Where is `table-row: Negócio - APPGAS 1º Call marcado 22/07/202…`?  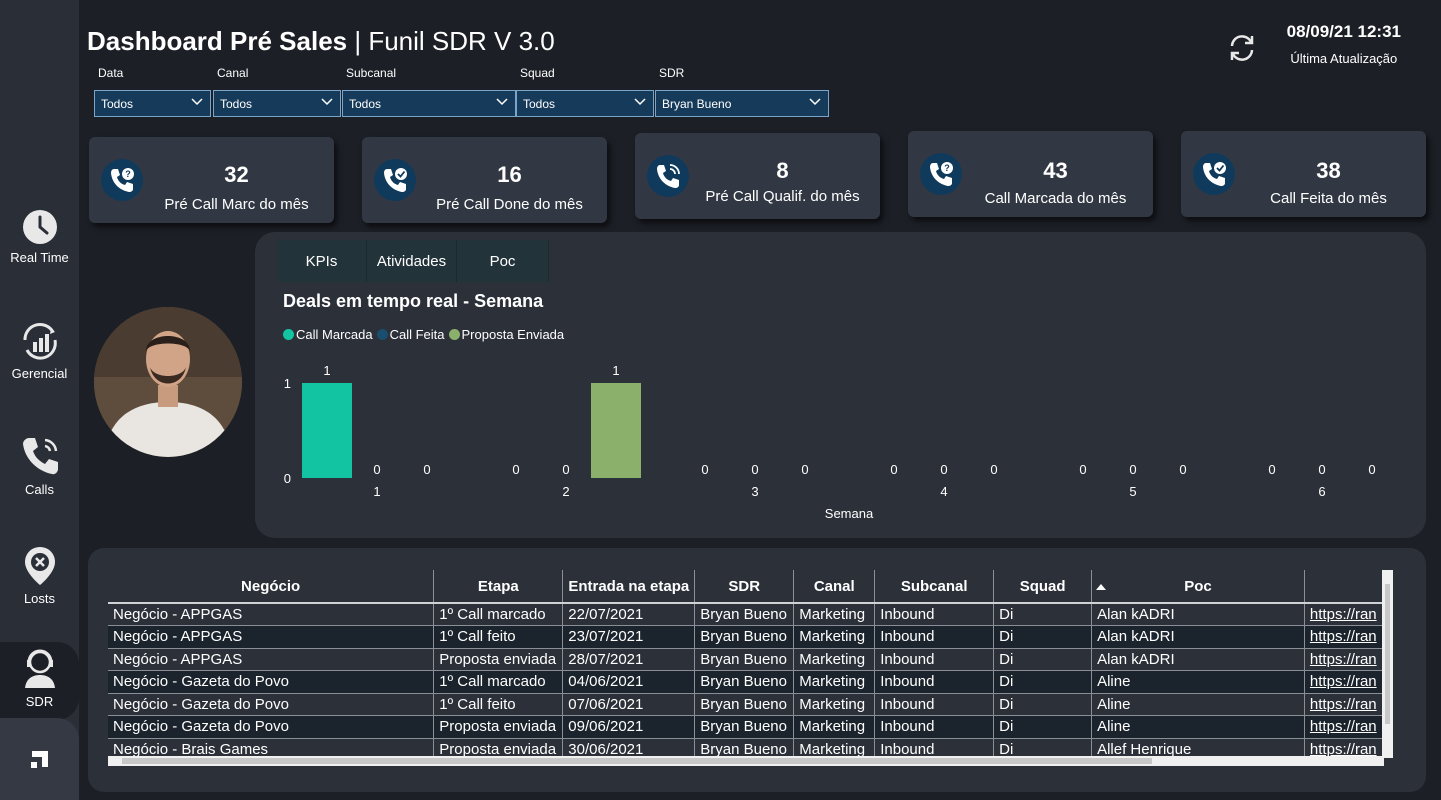 table-row: Negócio - APPGAS 1º Call marcado 22/07/202… is located at coordinates (746, 614).